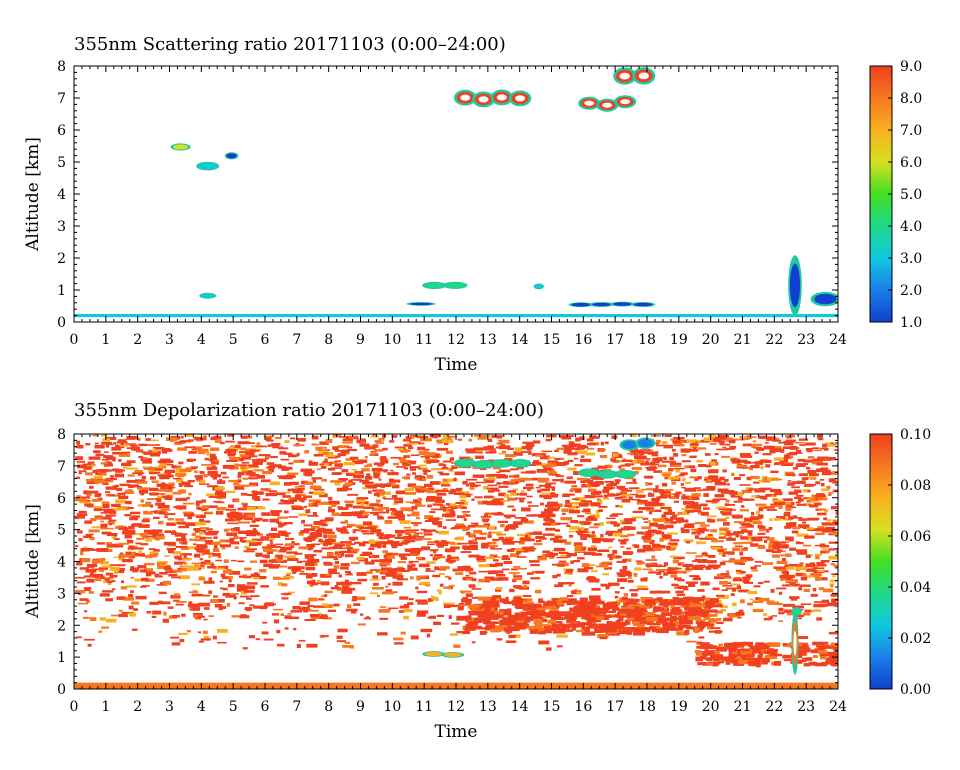  What do you see at coordinates (33, 561) in the screenshot?
I see `y-axis-label: Altitude [km]` at bounding box center [33, 561].